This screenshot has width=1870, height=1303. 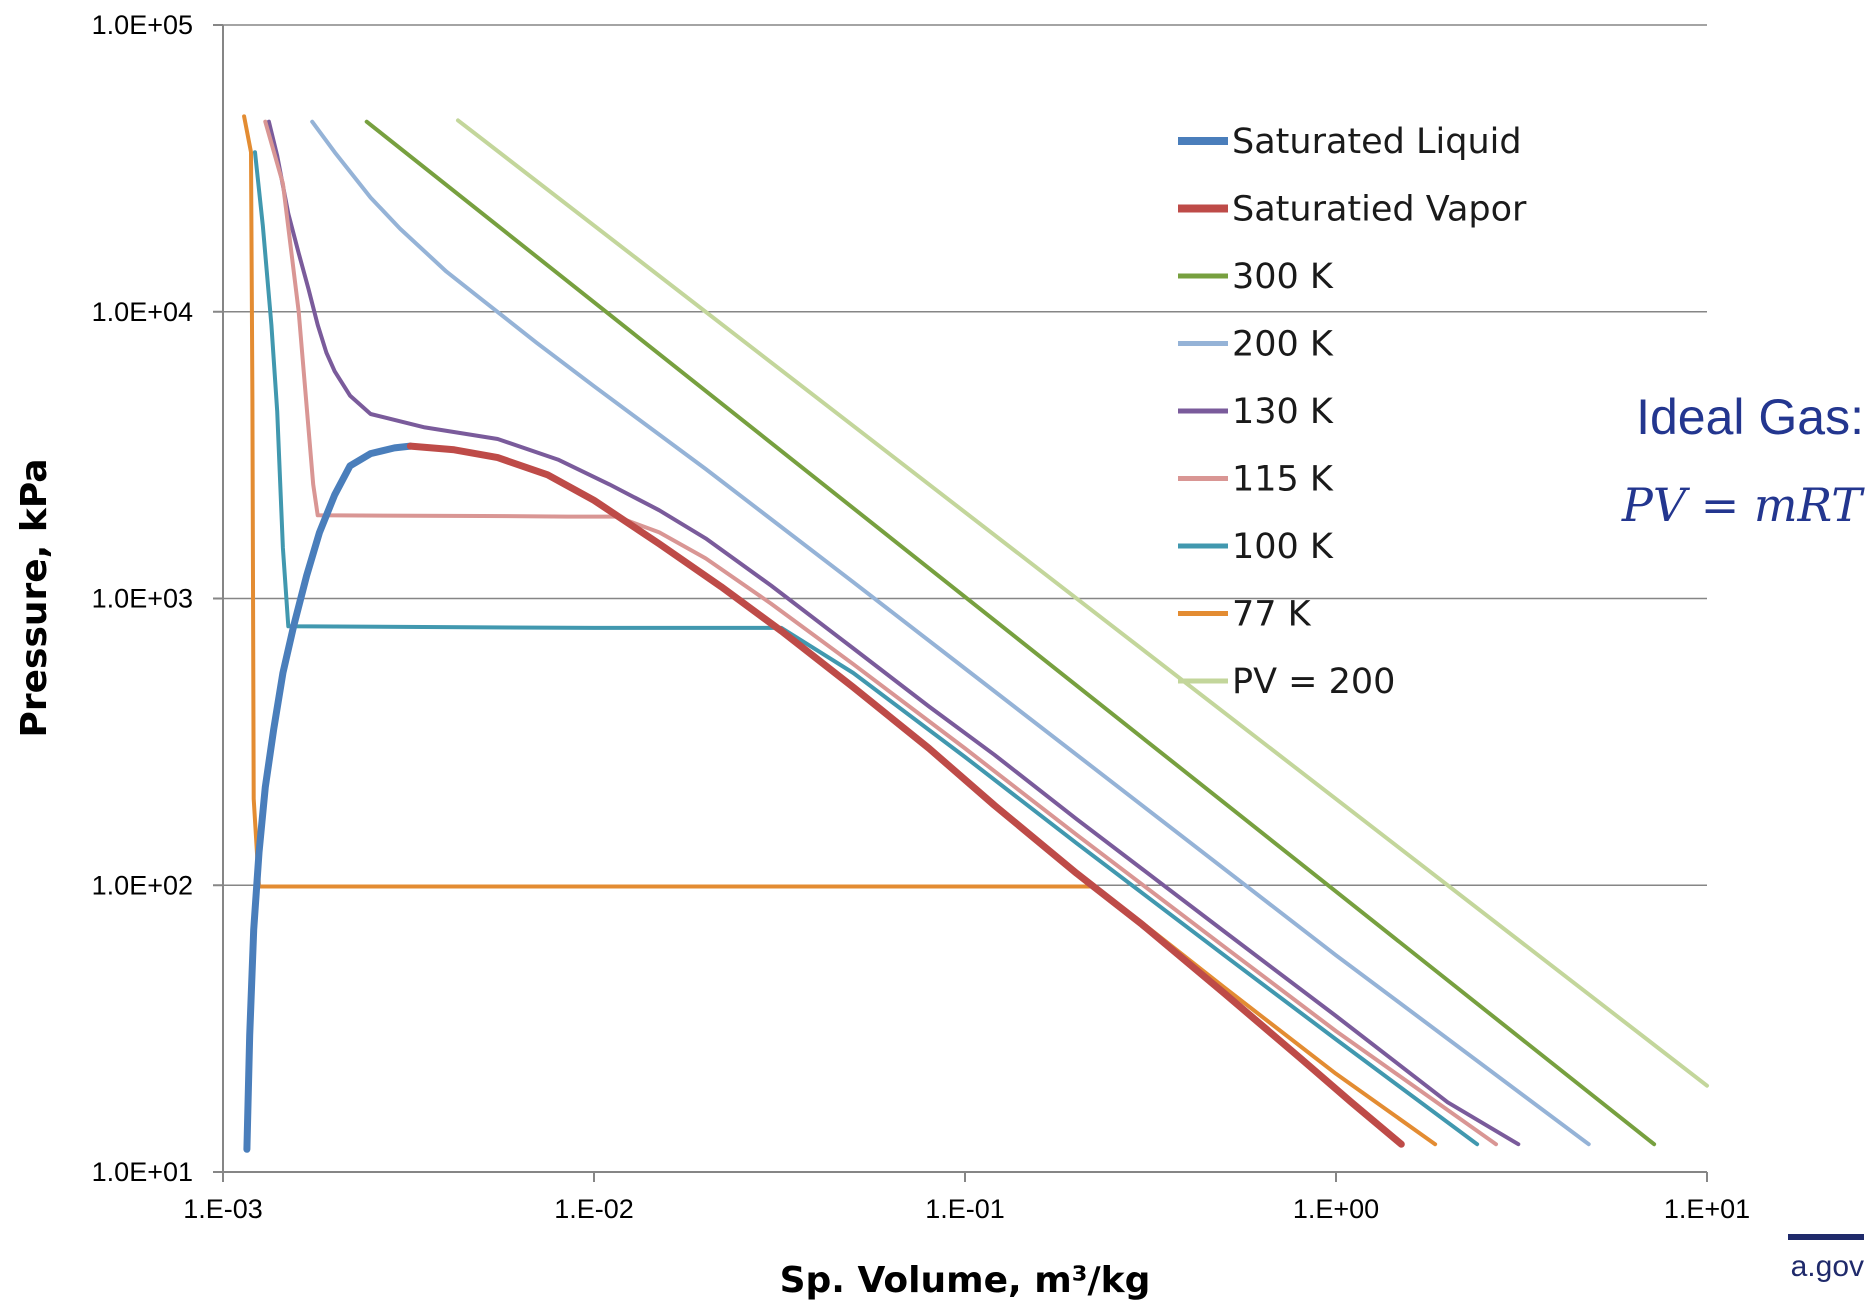 What do you see at coordinates (1313, 682) in the screenshot?
I see `legend-label-pv-200: PV = 200` at bounding box center [1313, 682].